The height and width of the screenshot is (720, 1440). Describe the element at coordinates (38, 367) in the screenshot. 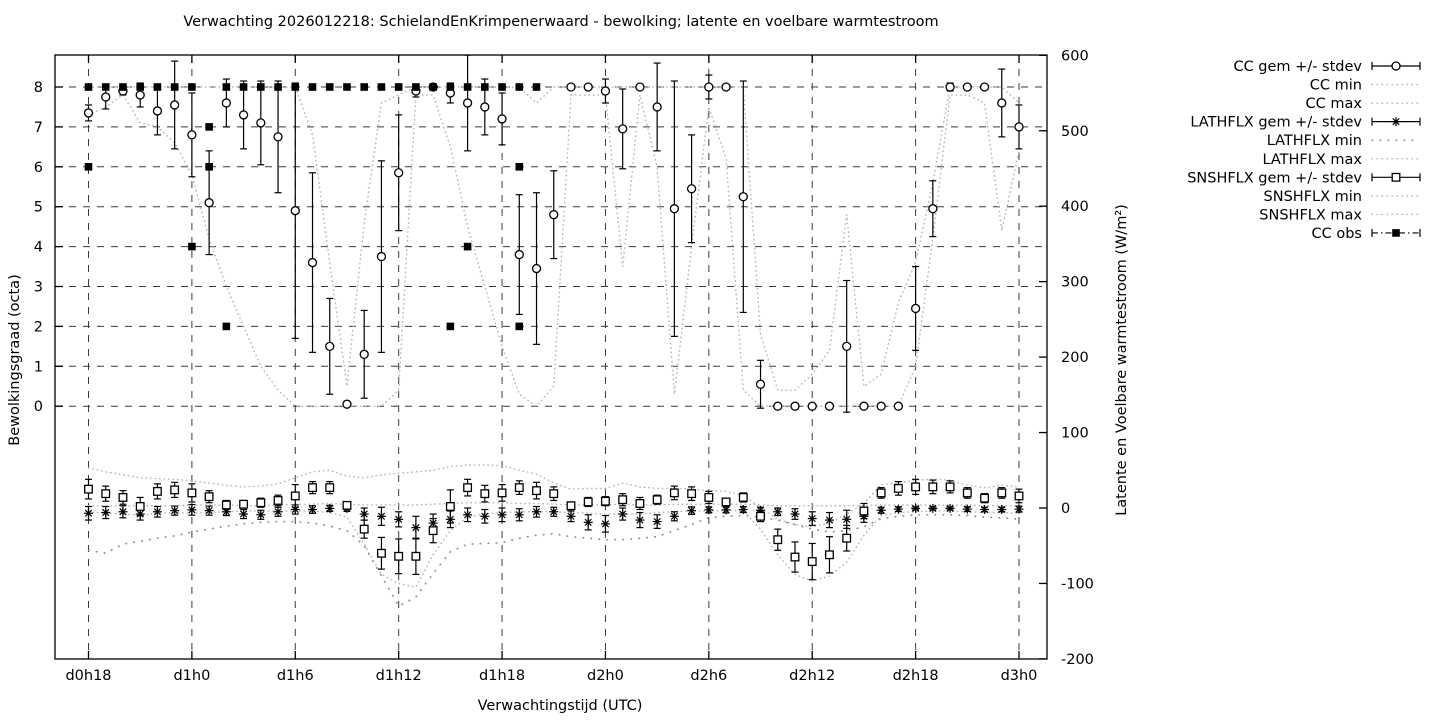

I see `y-left-tick-label: 1` at that location.